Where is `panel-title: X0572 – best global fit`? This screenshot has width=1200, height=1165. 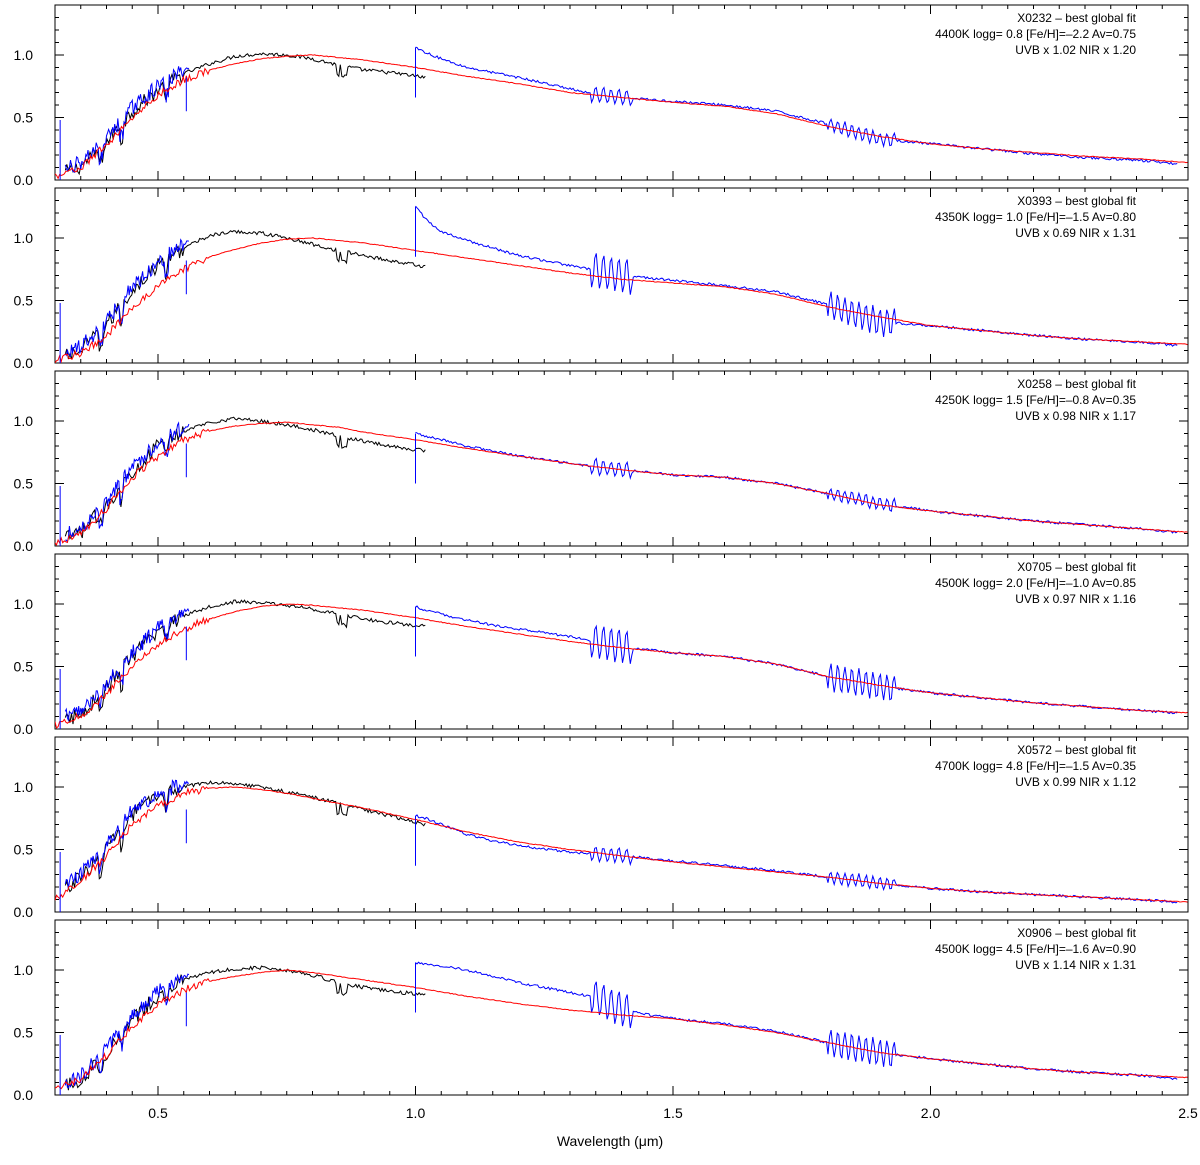
panel-title: X0572 – best global fit is located at coordinates (1076, 750).